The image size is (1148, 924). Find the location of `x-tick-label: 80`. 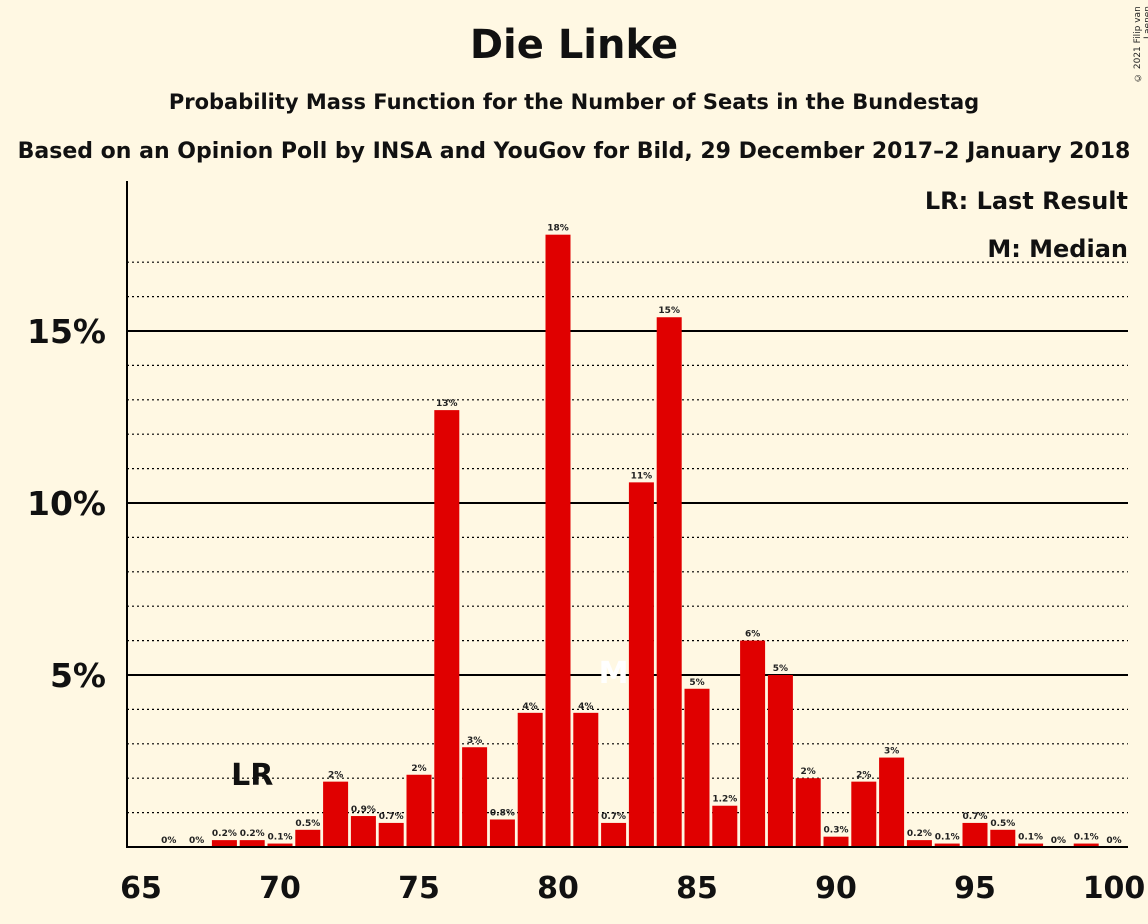

x-tick-label: 80 is located at coordinates (558, 888).